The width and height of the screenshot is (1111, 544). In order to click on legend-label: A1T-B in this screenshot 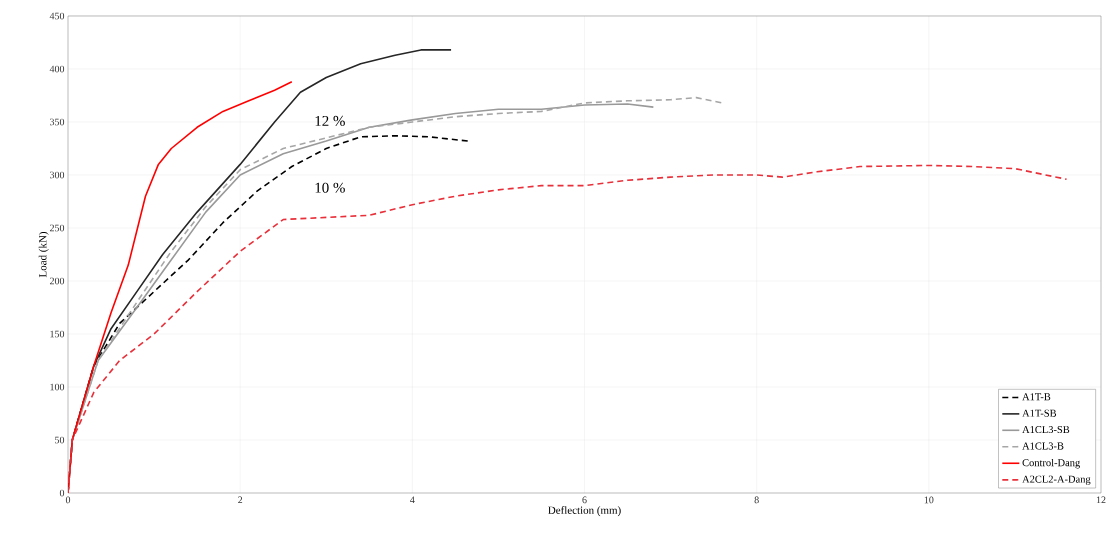, I will do `click(1036, 397)`.